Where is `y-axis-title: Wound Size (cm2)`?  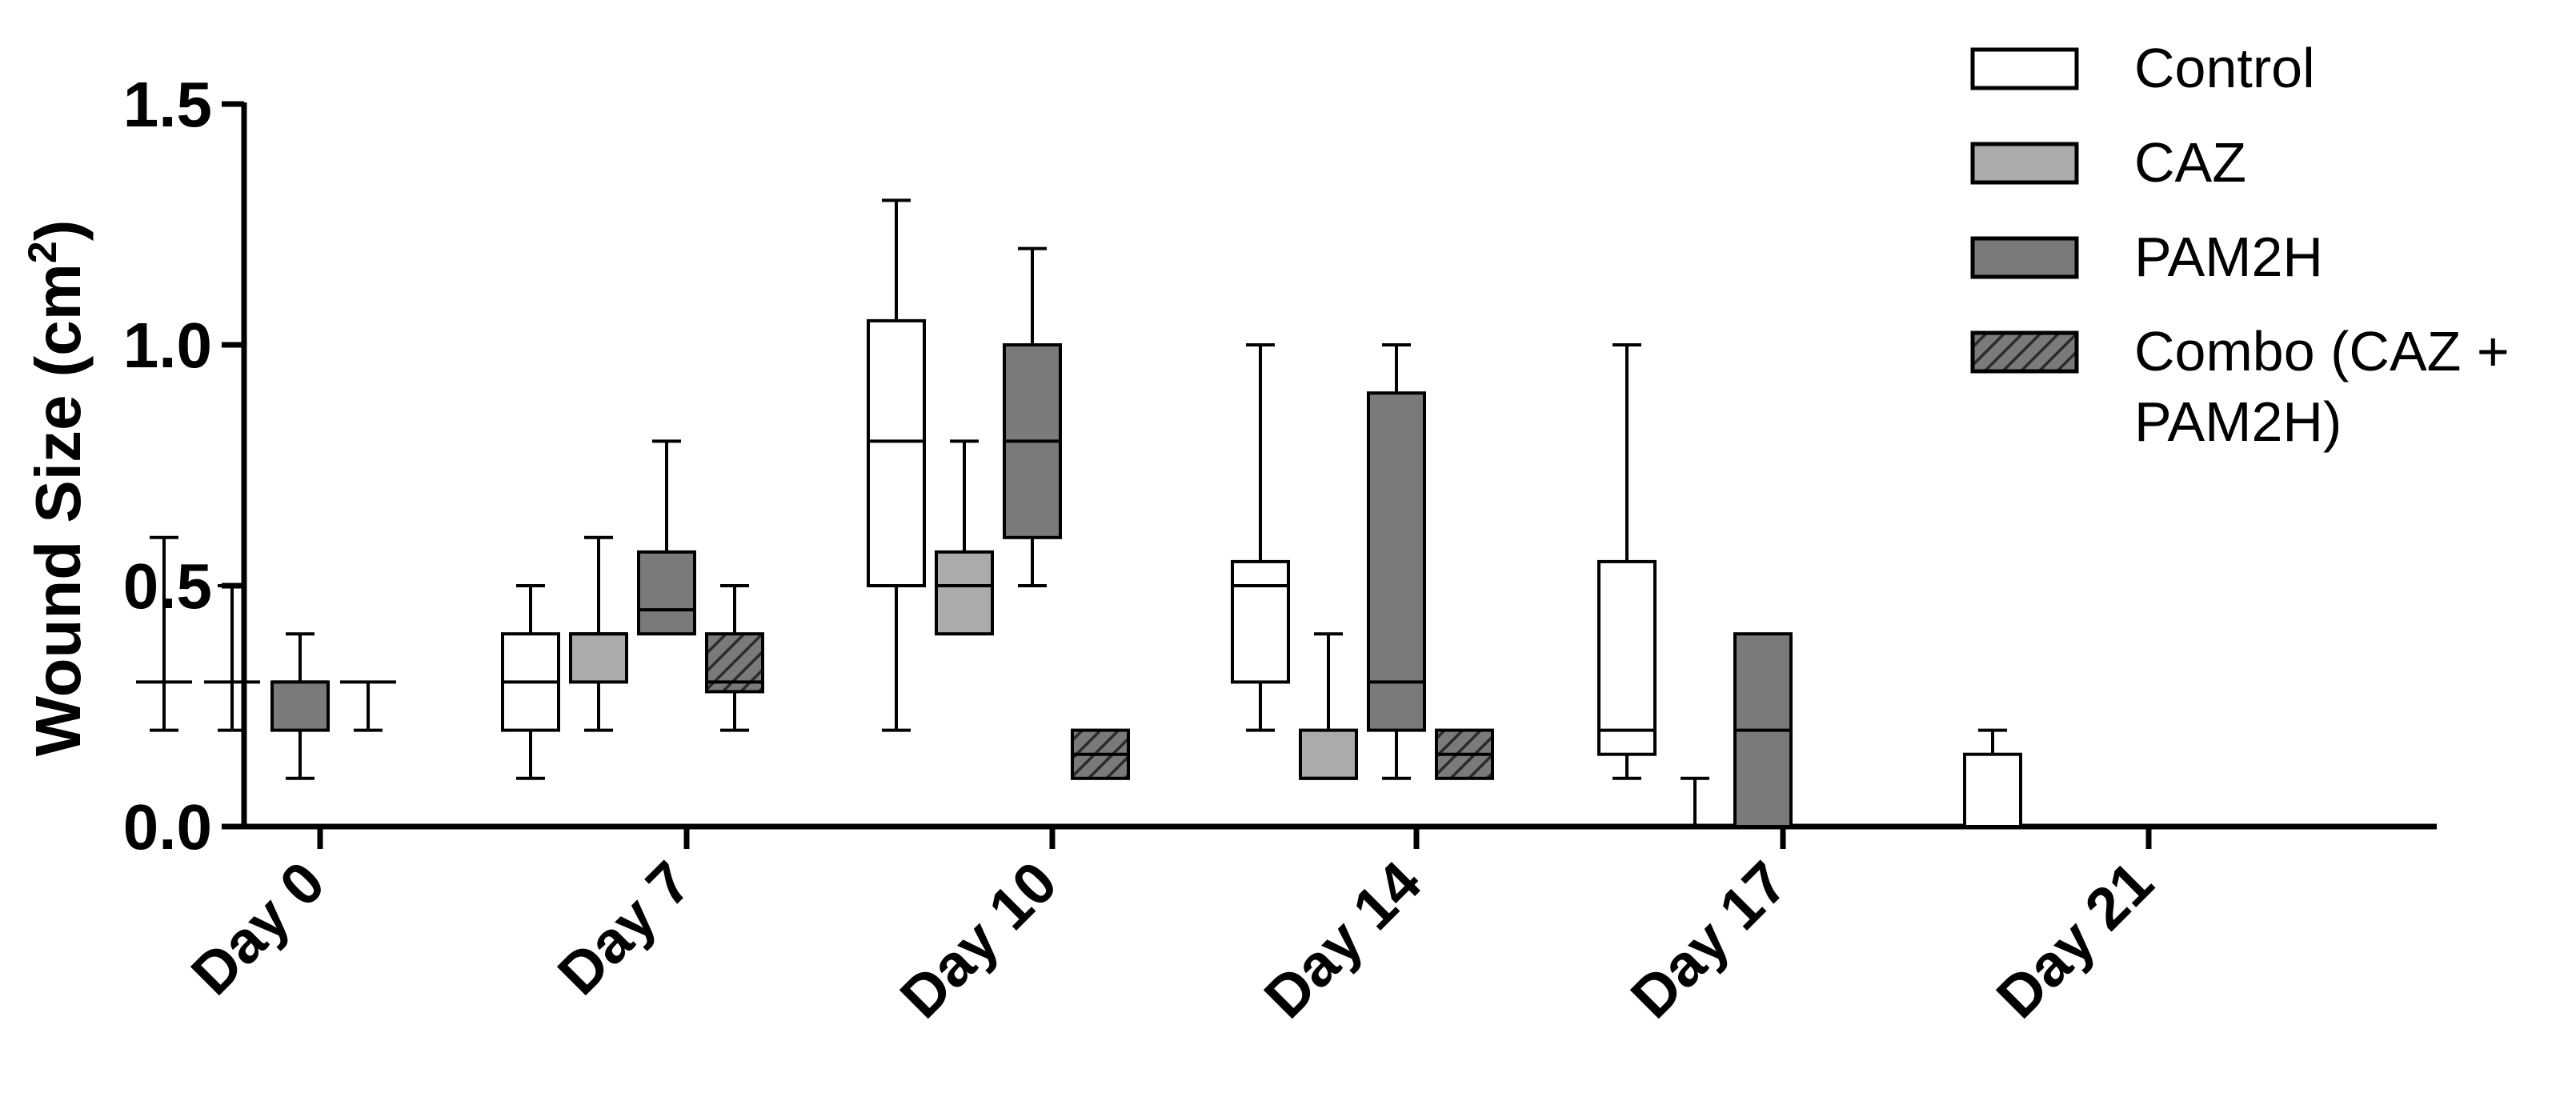
y-axis-title: Wound Size (cm2) is located at coordinates (57, 488).